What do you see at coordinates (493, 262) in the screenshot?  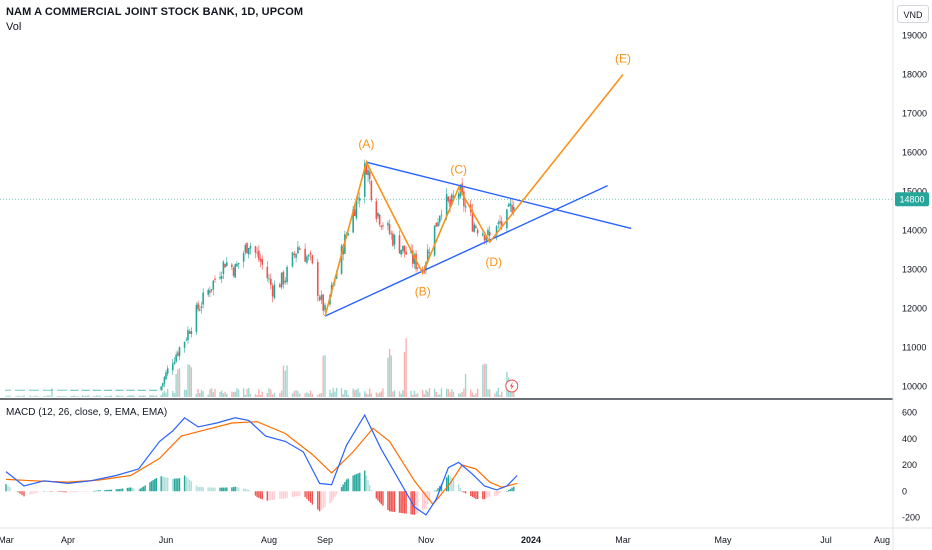 I see `wave-label: (D)` at bounding box center [493, 262].